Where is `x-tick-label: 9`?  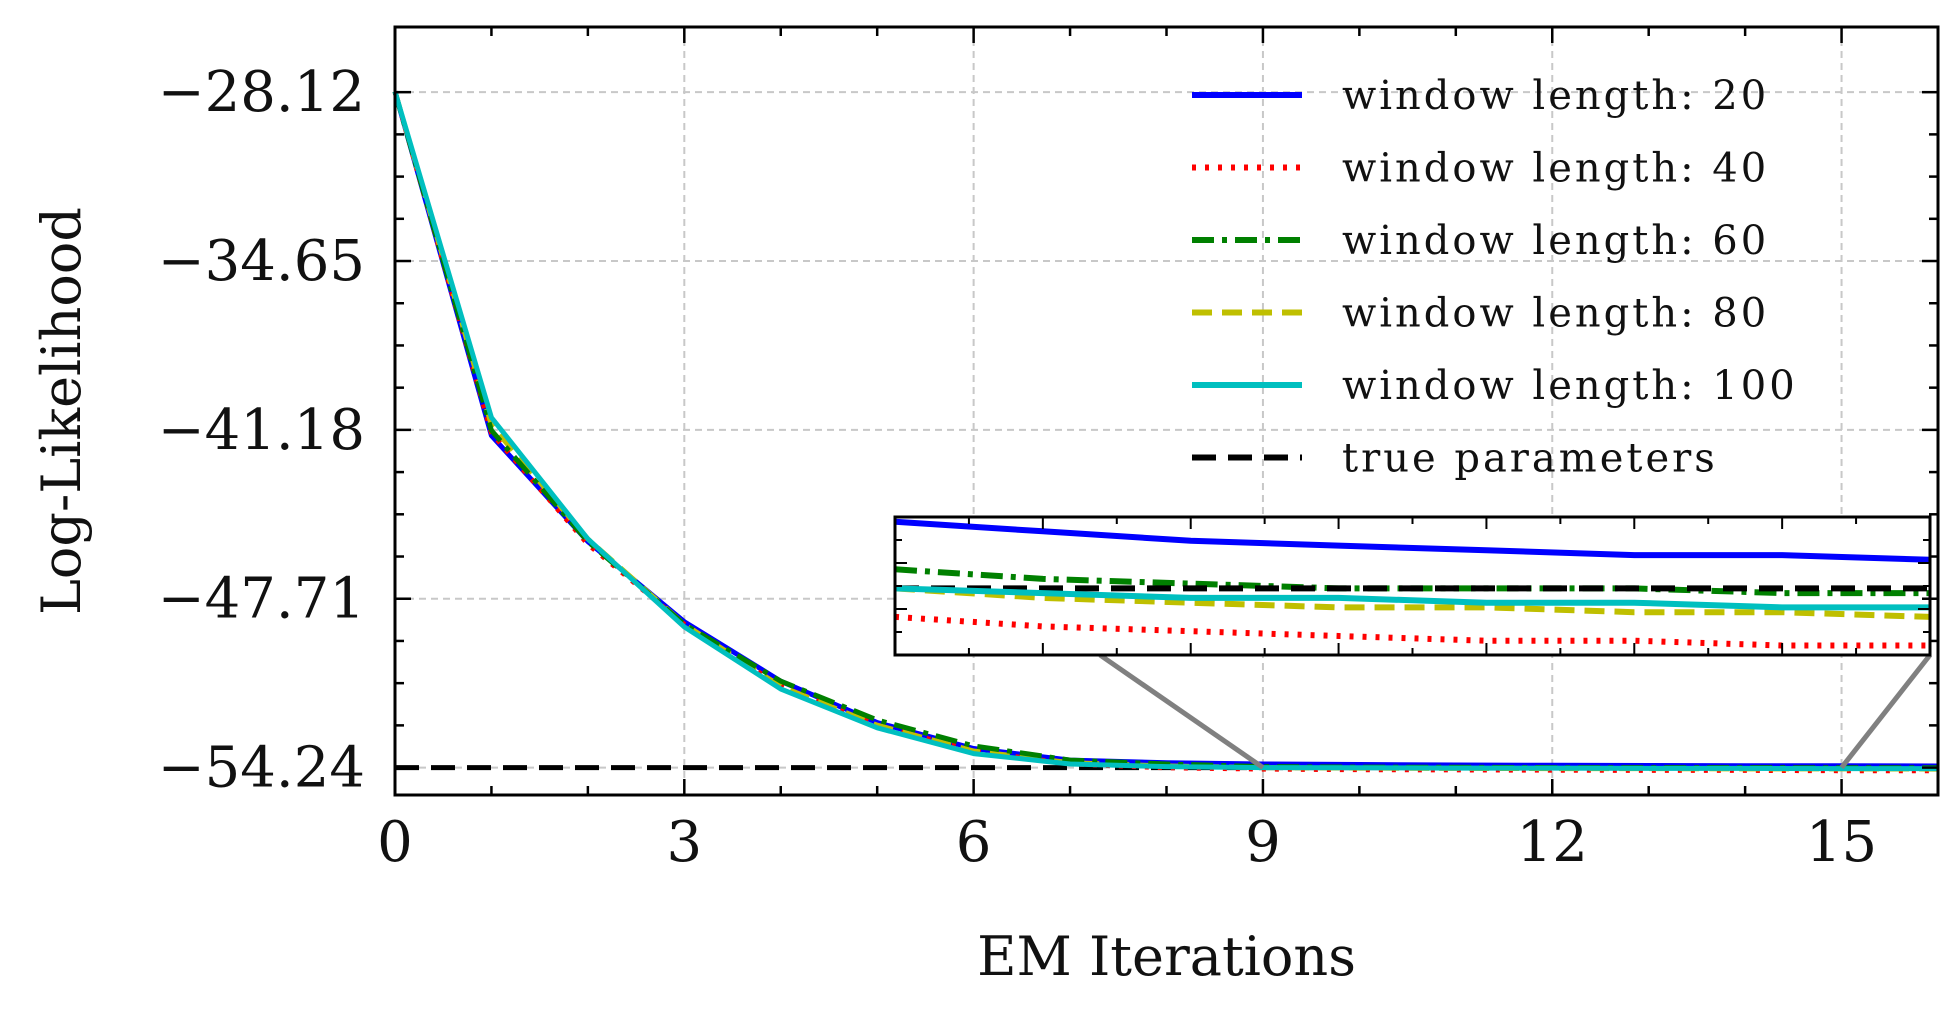
x-tick-label: 9 is located at coordinates (1263, 842).